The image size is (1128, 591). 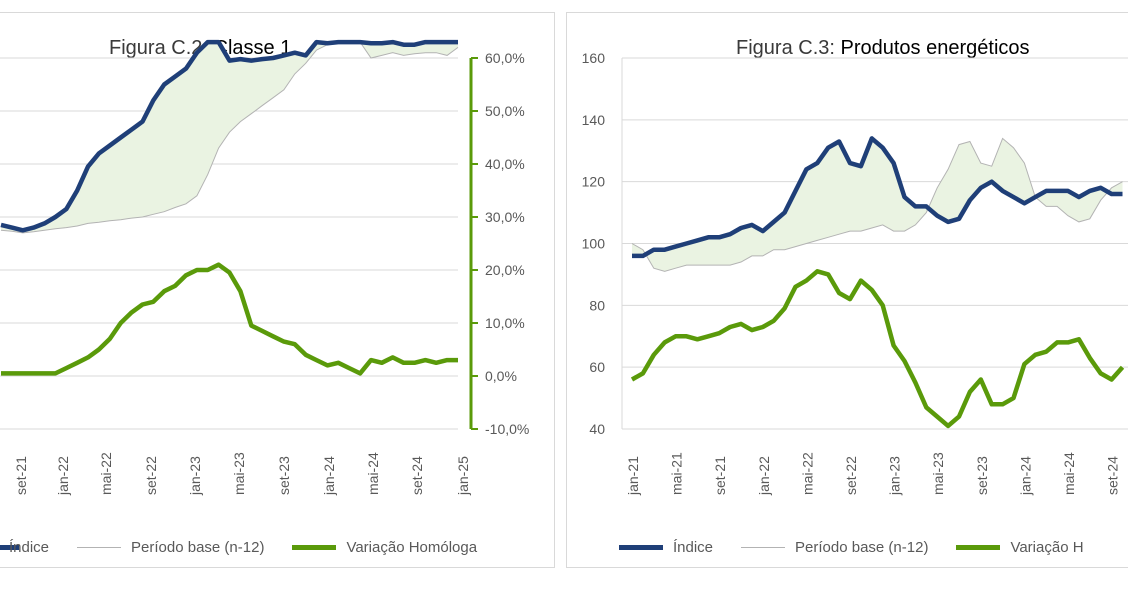 What do you see at coordinates (1047, 547) in the screenshot?
I see `legend-label-yoy: Variação H` at bounding box center [1047, 547].